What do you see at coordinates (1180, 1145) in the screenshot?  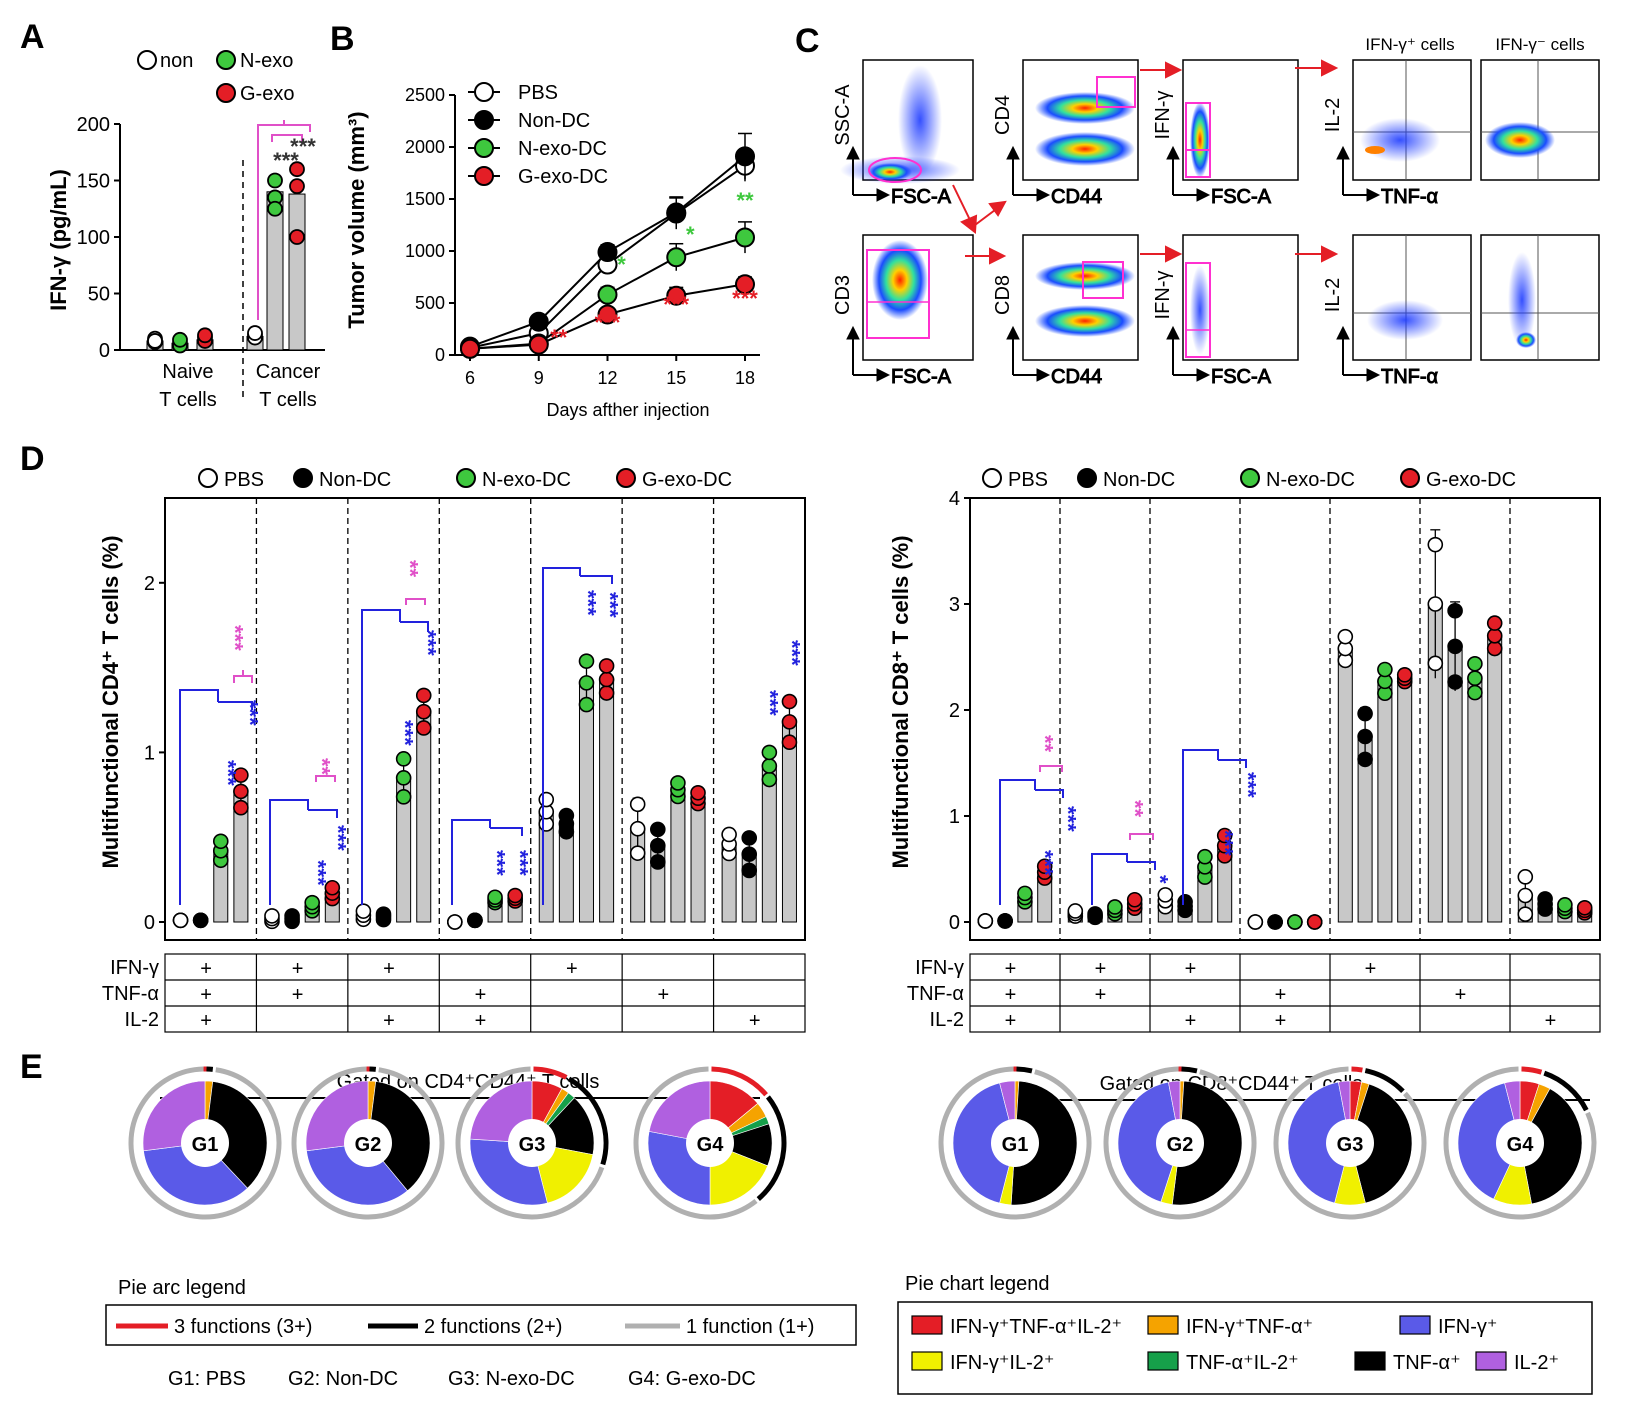 I see `e-pie-label: G2` at bounding box center [1180, 1145].